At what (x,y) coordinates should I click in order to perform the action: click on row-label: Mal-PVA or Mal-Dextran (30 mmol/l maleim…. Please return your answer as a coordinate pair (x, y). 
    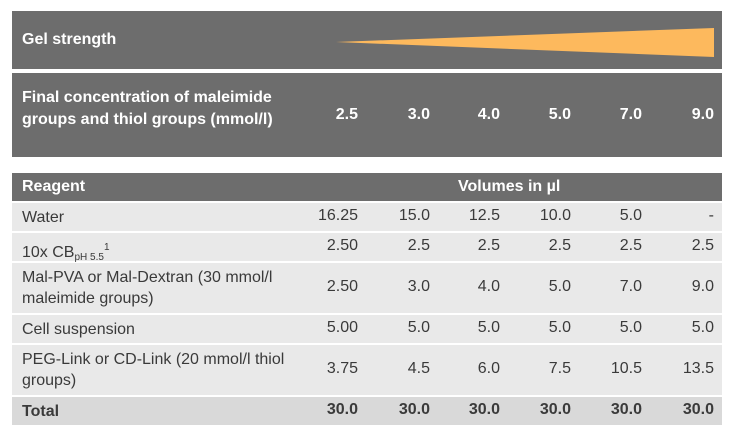
    Looking at the image, I should click on (147, 288).